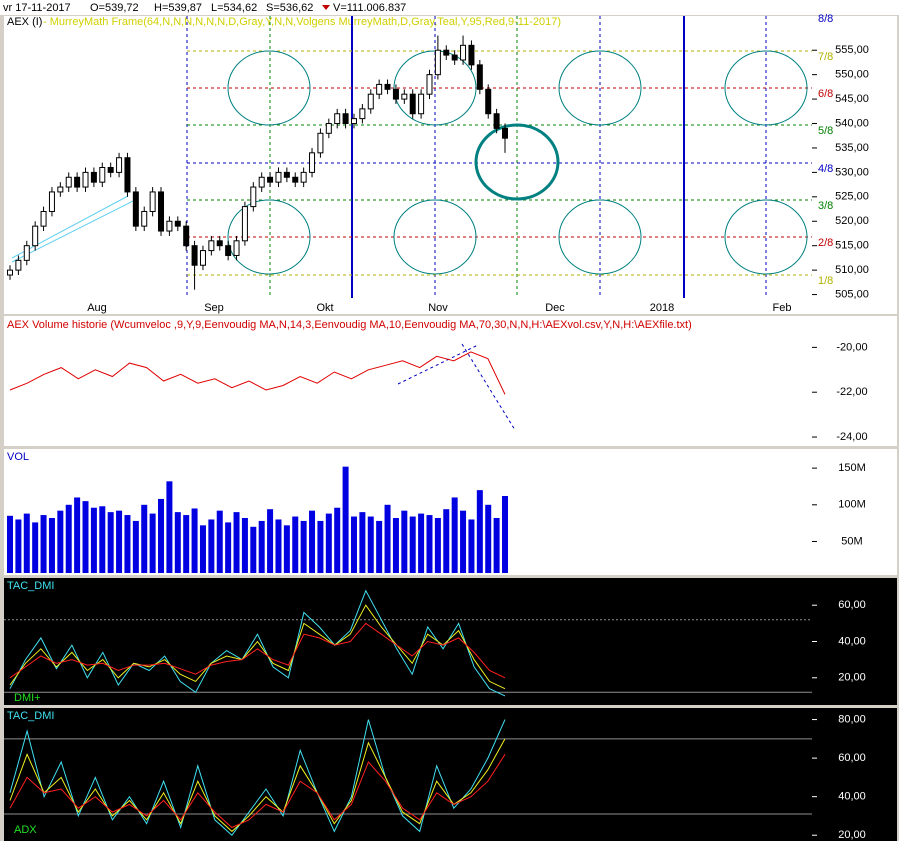  What do you see at coordinates (852, 835) in the screenshot?
I see `y-tick-label: 20,00` at bounding box center [852, 835].